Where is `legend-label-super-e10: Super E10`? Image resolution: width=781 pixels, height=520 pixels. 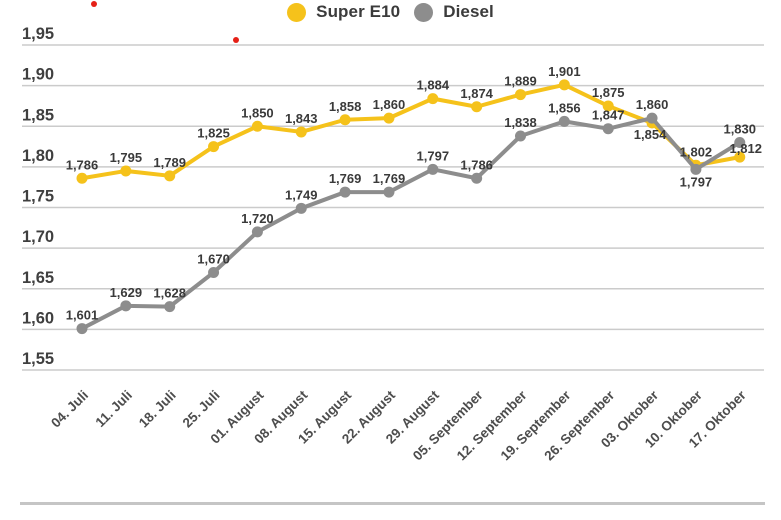
legend-label-super-e10: Super E10 is located at coordinates (358, 11).